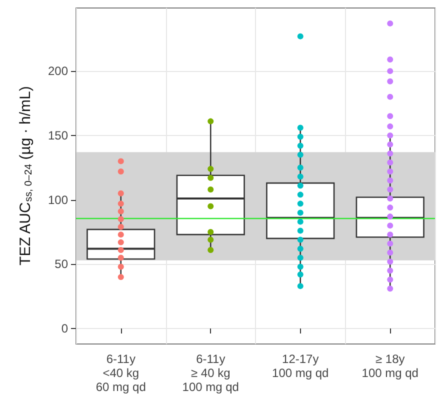 The width and height of the screenshot is (441, 402). What do you see at coordinates (58, 199) in the screenshot?
I see `y-tick-label: 100` at bounding box center [58, 199].